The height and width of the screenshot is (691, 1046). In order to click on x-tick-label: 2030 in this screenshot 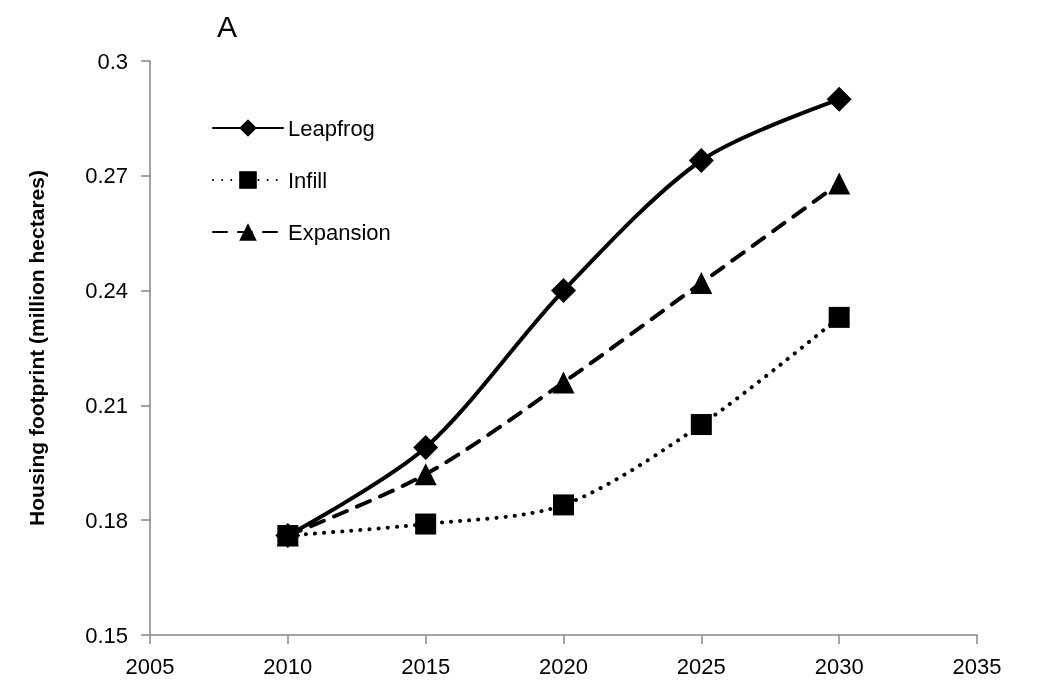, I will do `click(839, 666)`.